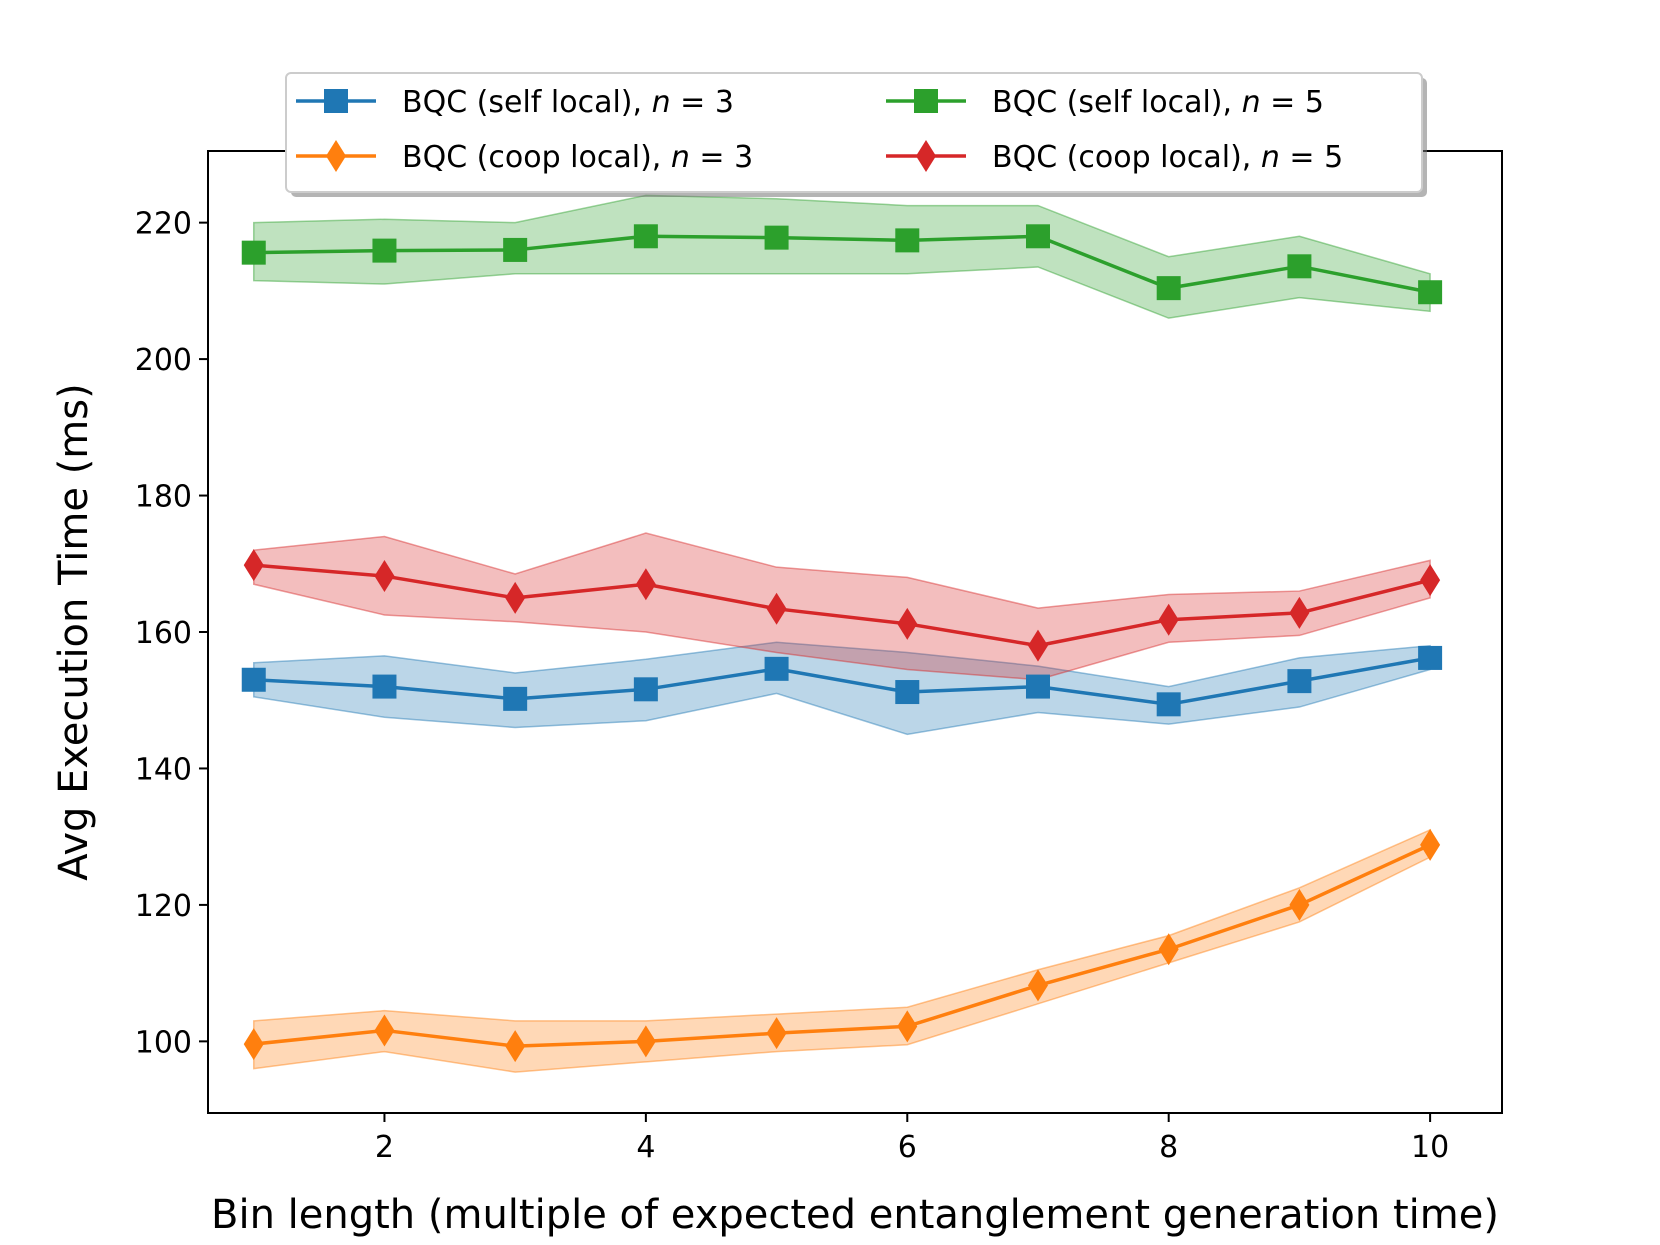 This screenshot has width=1660, height=1245. What do you see at coordinates (163, 224) in the screenshot?
I see `y-tick-label: 220` at bounding box center [163, 224].